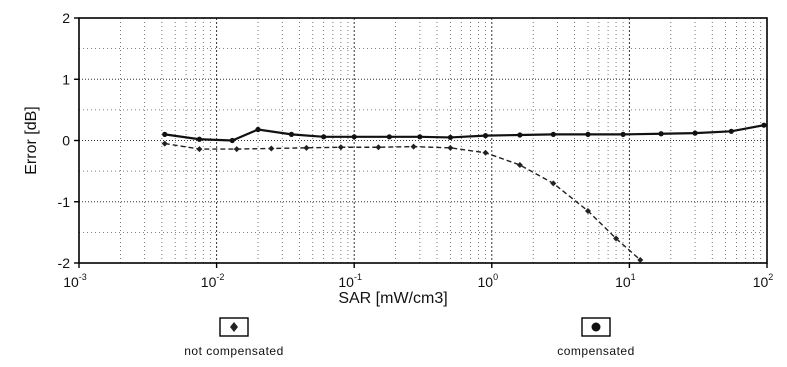 Image resolution: width=787 pixels, height=367 pixels. I want to click on series-line, so click(464, 133).